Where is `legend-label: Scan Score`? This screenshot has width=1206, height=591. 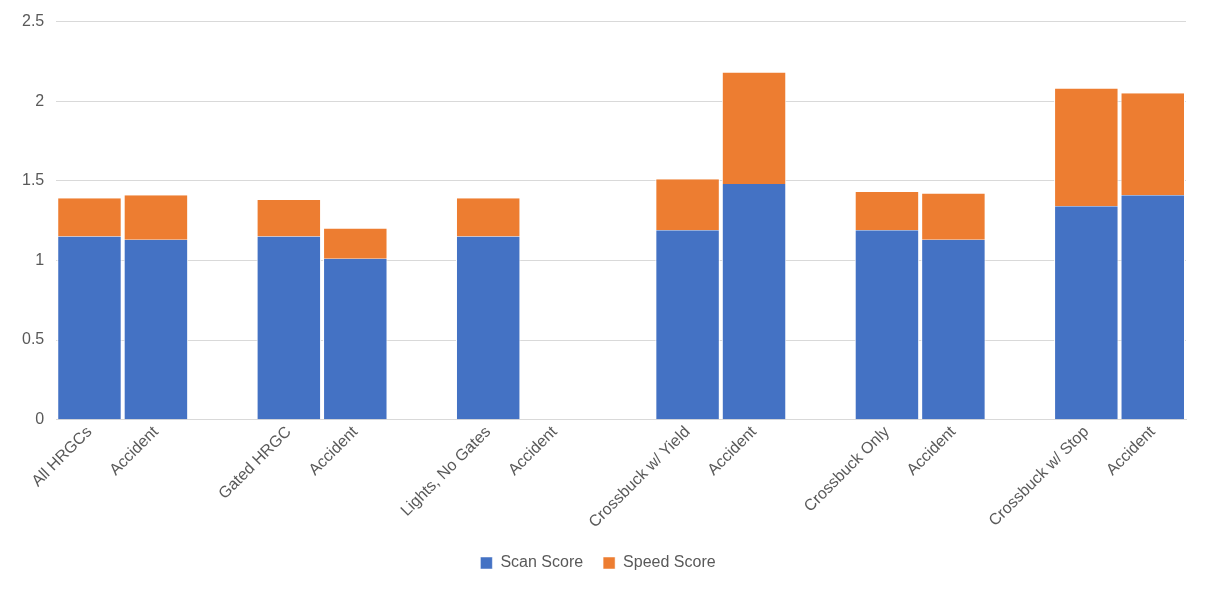 legend-label: Scan Score is located at coordinates (542, 562).